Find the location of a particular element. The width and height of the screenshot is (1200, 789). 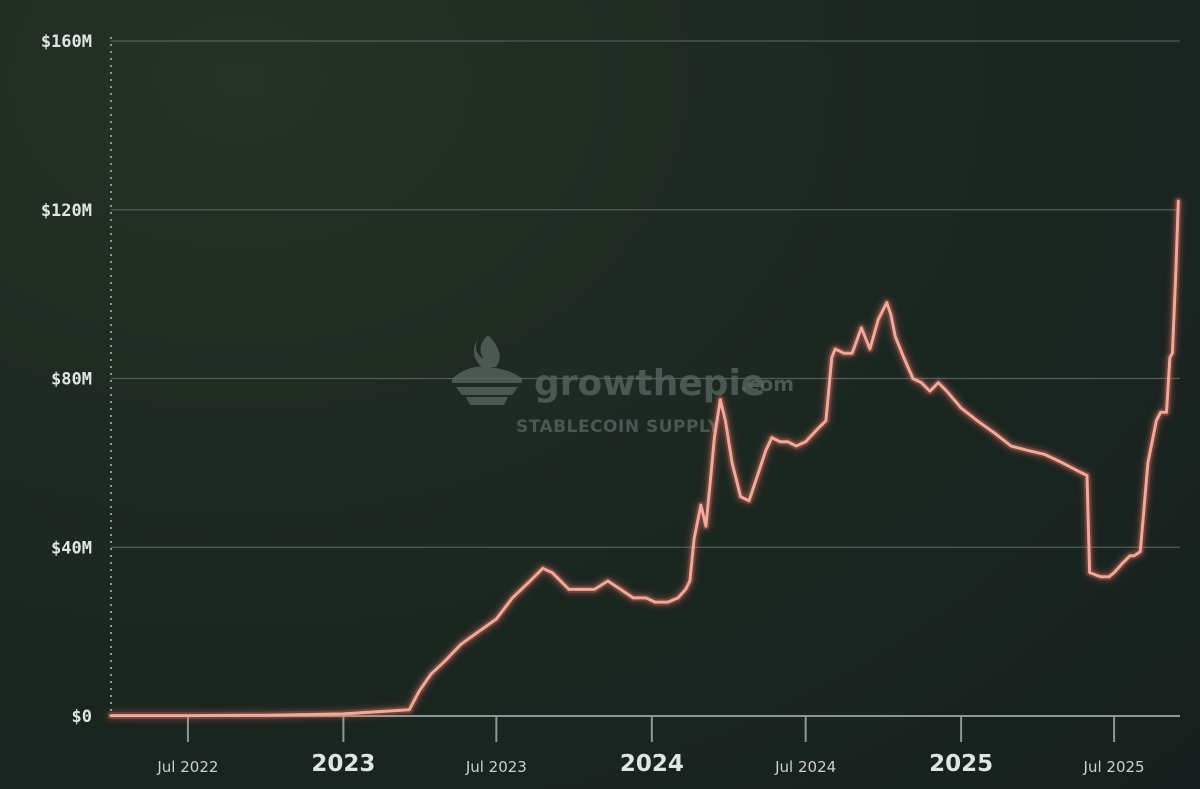

pie-logo-icon is located at coordinates (487, 370).